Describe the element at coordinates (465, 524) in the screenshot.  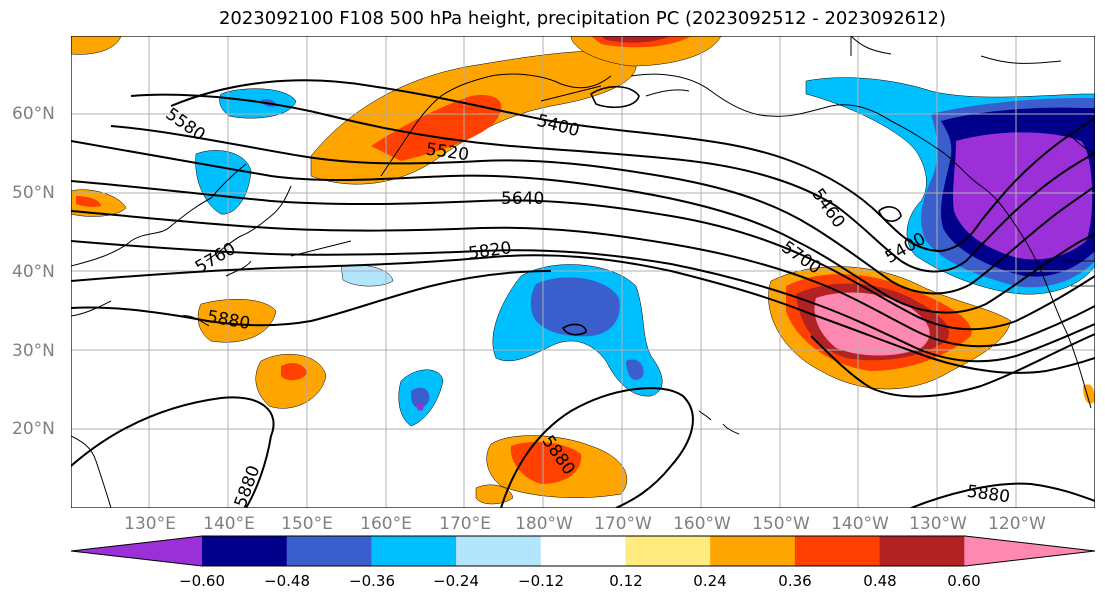
I see `lon-label: 170°E` at that location.